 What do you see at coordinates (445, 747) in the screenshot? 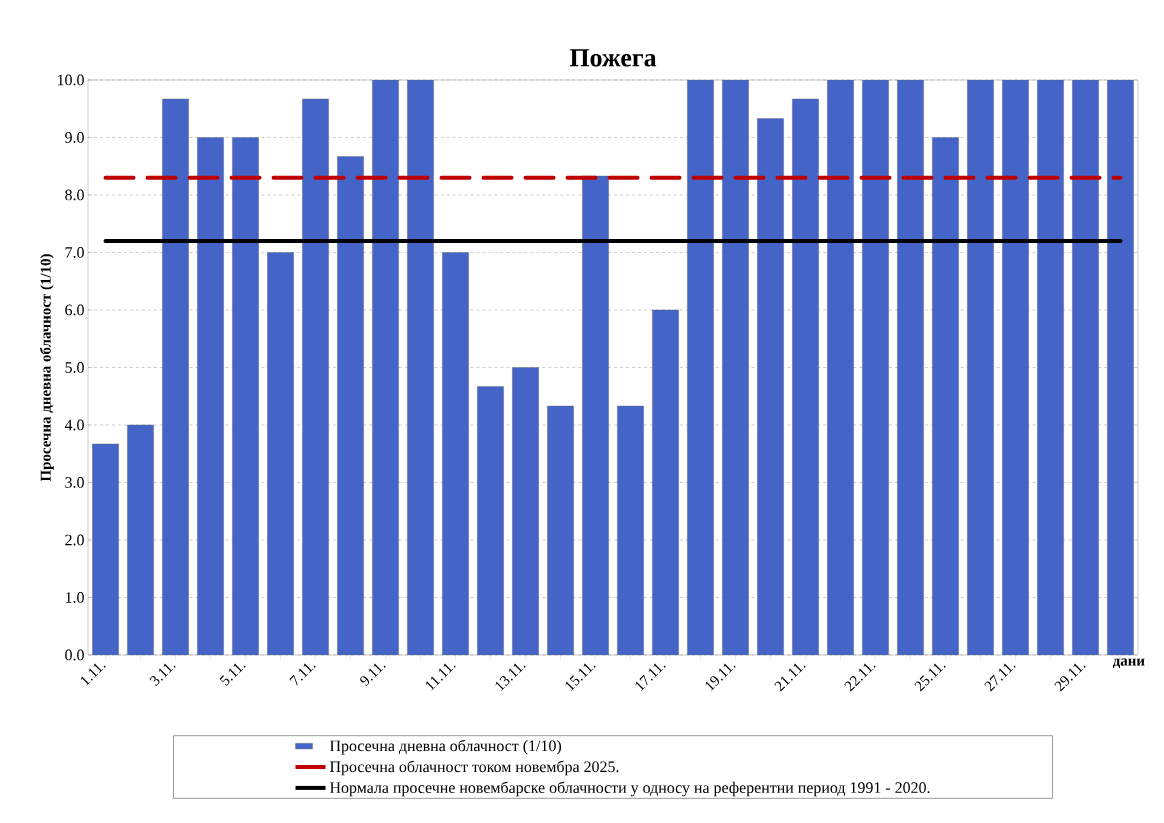
I see `legend-label: Просечна дневна облачност (1/10)` at bounding box center [445, 747].